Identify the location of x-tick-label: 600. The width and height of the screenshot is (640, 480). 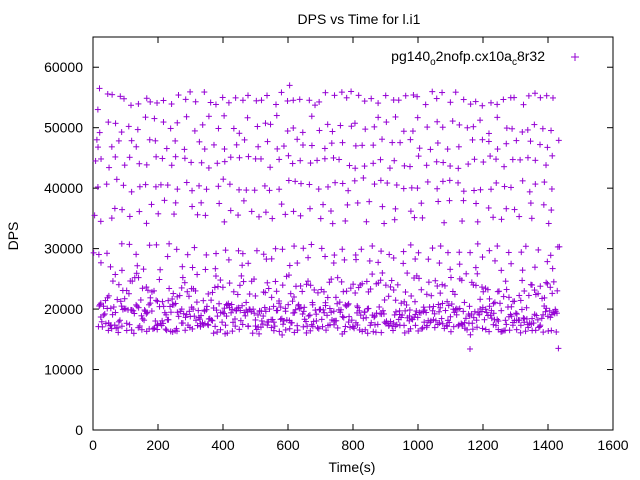
(288, 445).